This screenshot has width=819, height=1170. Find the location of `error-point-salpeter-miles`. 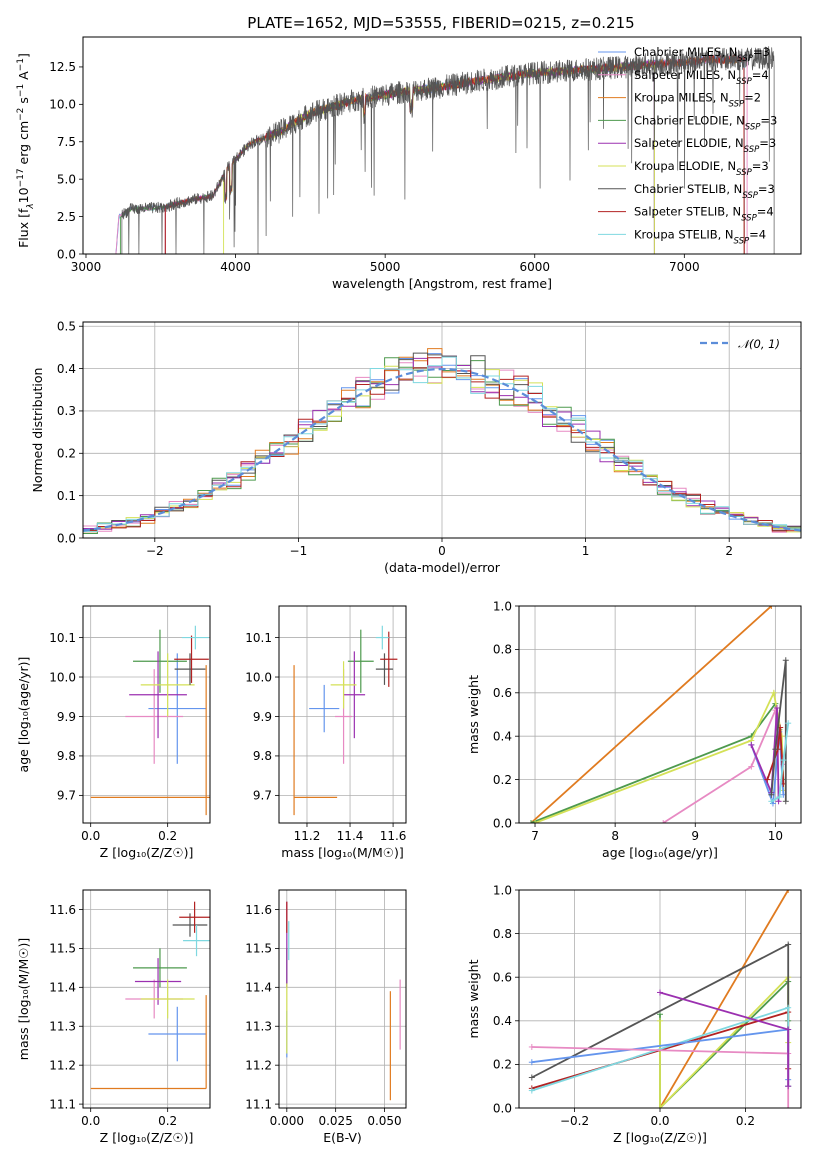

error-point-salpeter-miles is located at coordinates (154, 716).